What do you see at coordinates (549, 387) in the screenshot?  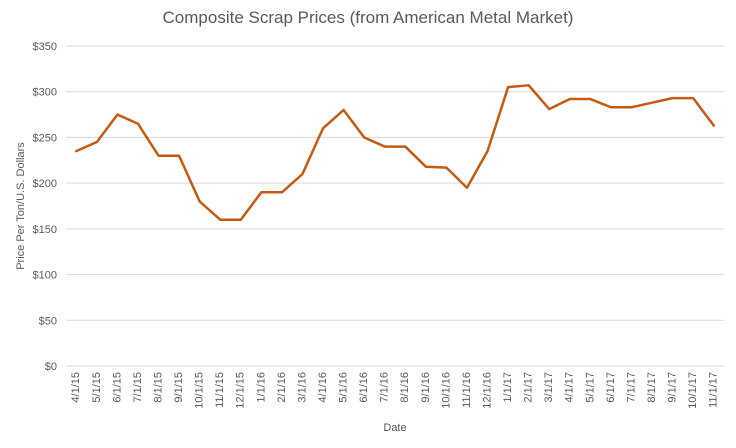 I see `x-tick-label: 3/1/17` at bounding box center [549, 387].